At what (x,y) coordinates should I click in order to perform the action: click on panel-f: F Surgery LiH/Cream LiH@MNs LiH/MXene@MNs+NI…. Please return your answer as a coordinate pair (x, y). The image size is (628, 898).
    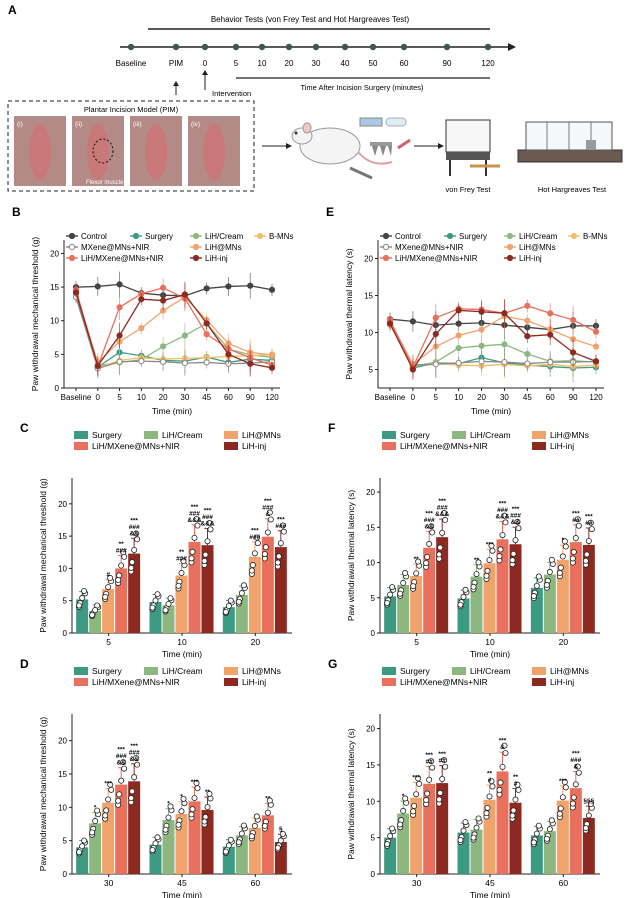
    Looking at the image, I should click on (464, 540).